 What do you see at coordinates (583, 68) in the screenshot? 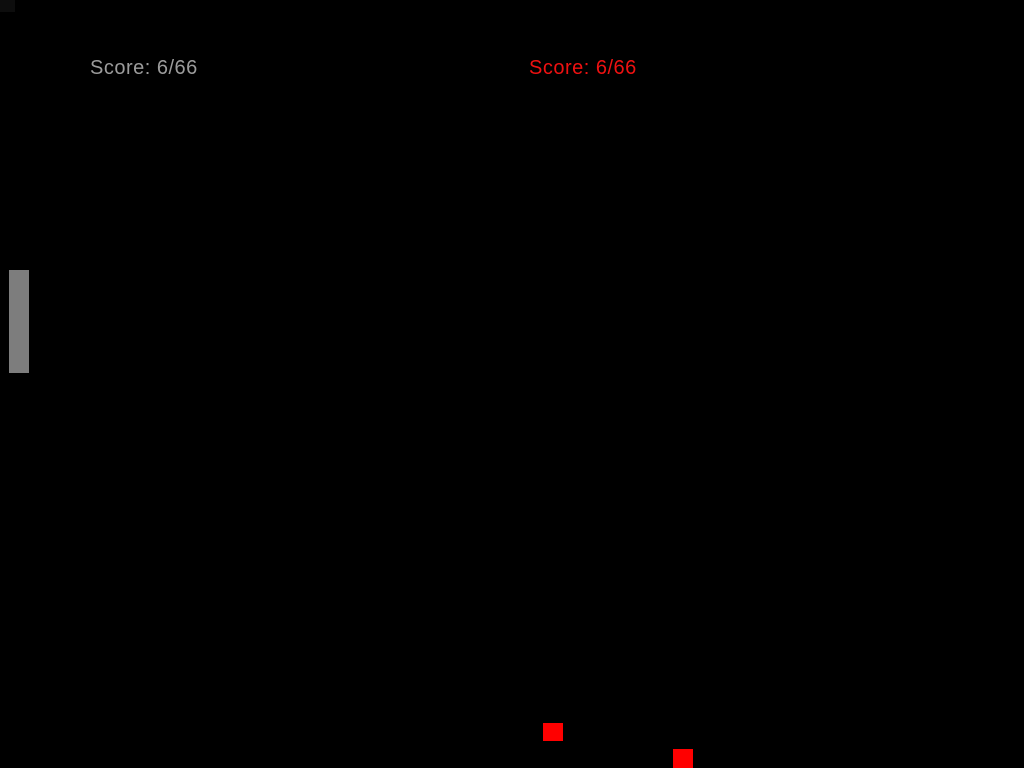
I see `enemy-score-label: Score: 6/66` at bounding box center [583, 68].